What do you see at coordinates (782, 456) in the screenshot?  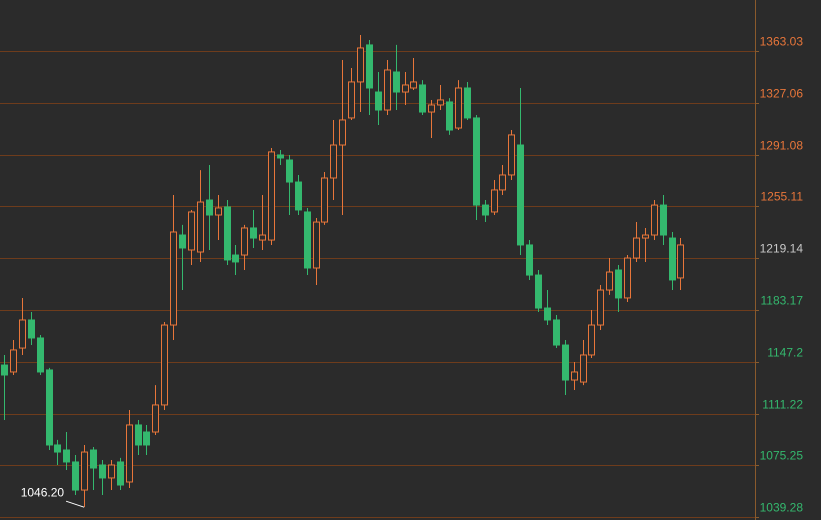 I see `y-tick-label: 1075.25` at bounding box center [782, 456].